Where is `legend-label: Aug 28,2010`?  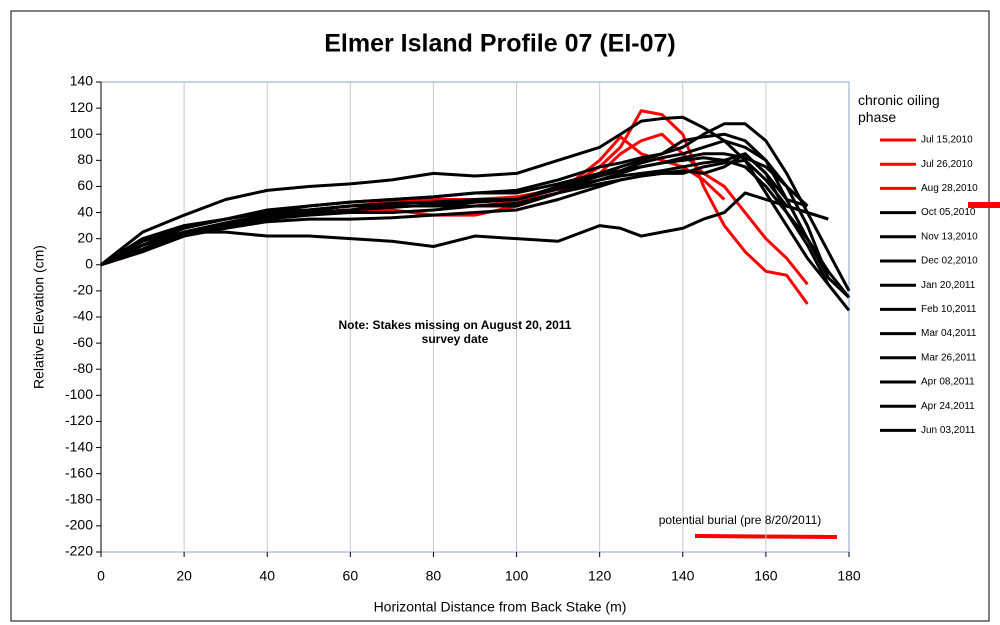
legend-label: Aug 28,2010 is located at coordinates (949, 188).